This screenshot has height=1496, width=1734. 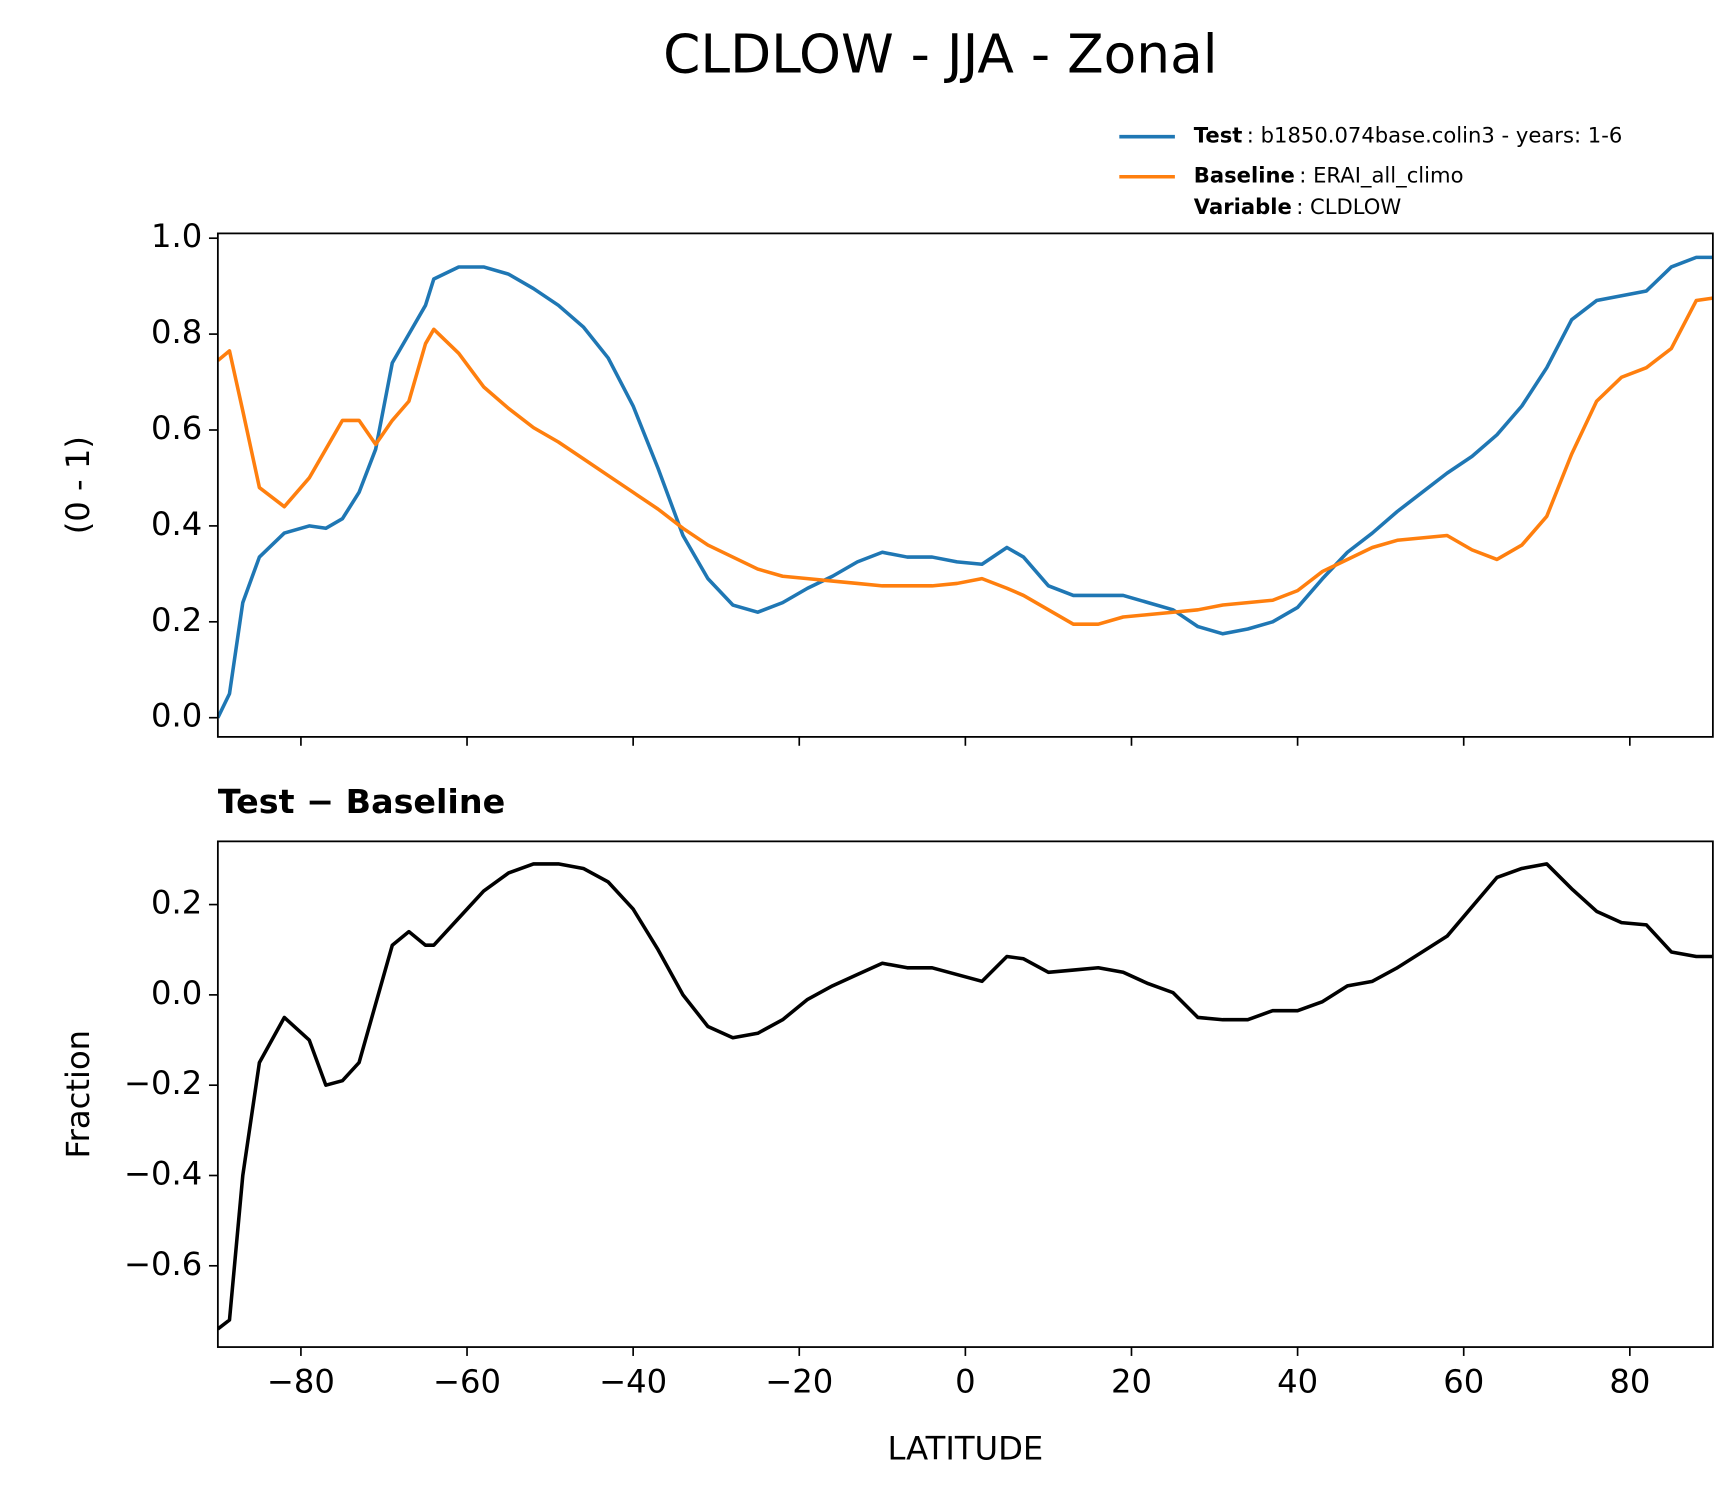 What do you see at coordinates (163, 1264) in the screenshot?
I see `y-tick-label: −0.6` at bounding box center [163, 1264].